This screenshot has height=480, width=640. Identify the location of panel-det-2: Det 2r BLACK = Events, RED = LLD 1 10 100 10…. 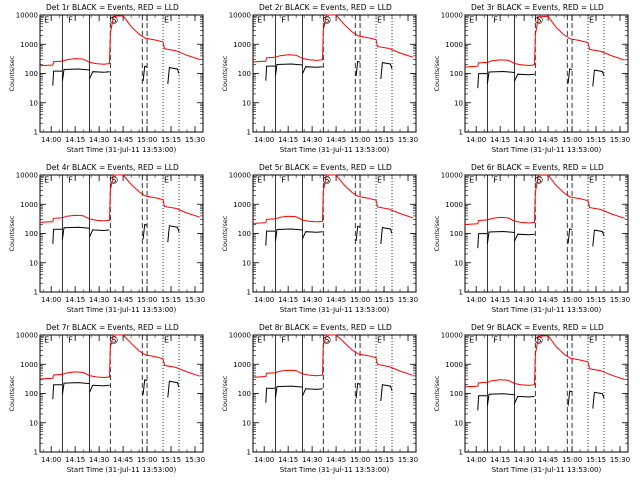
(319, 78).